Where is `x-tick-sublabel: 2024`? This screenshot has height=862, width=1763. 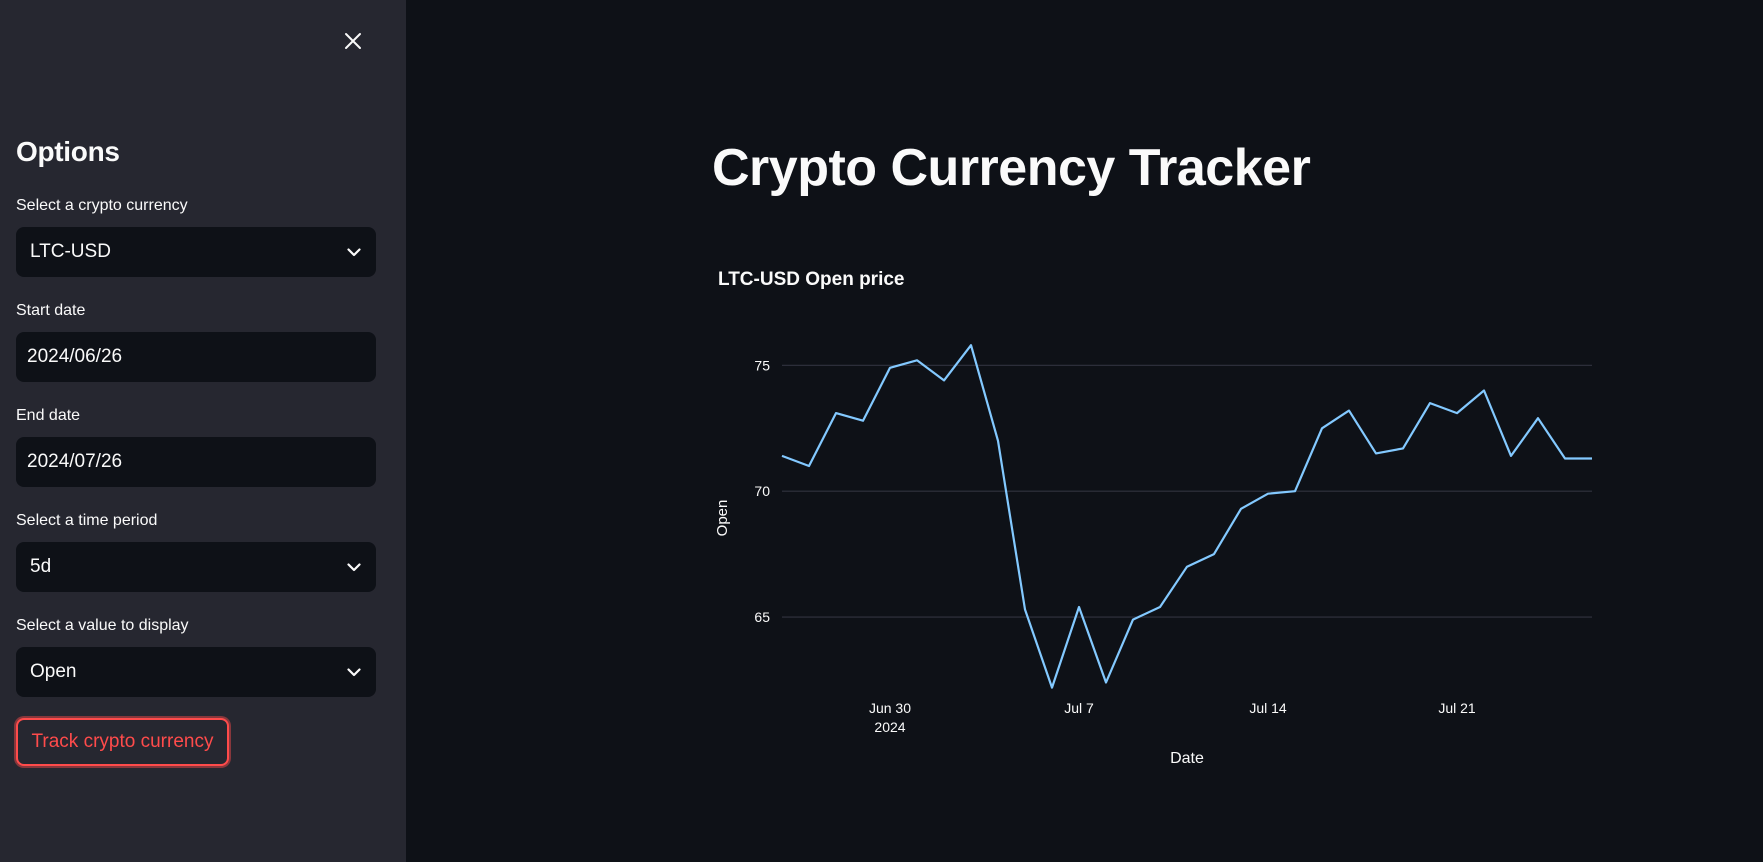 x-tick-sublabel: 2024 is located at coordinates (889, 727).